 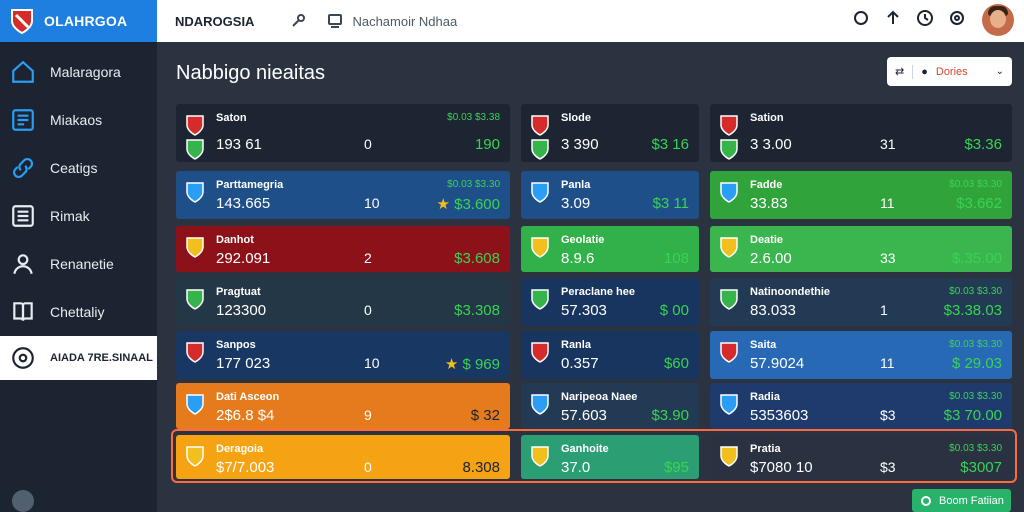 What do you see at coordinates (335, 21) in the screenshot?
I see `search-icon` at bounding box center [335, 21].